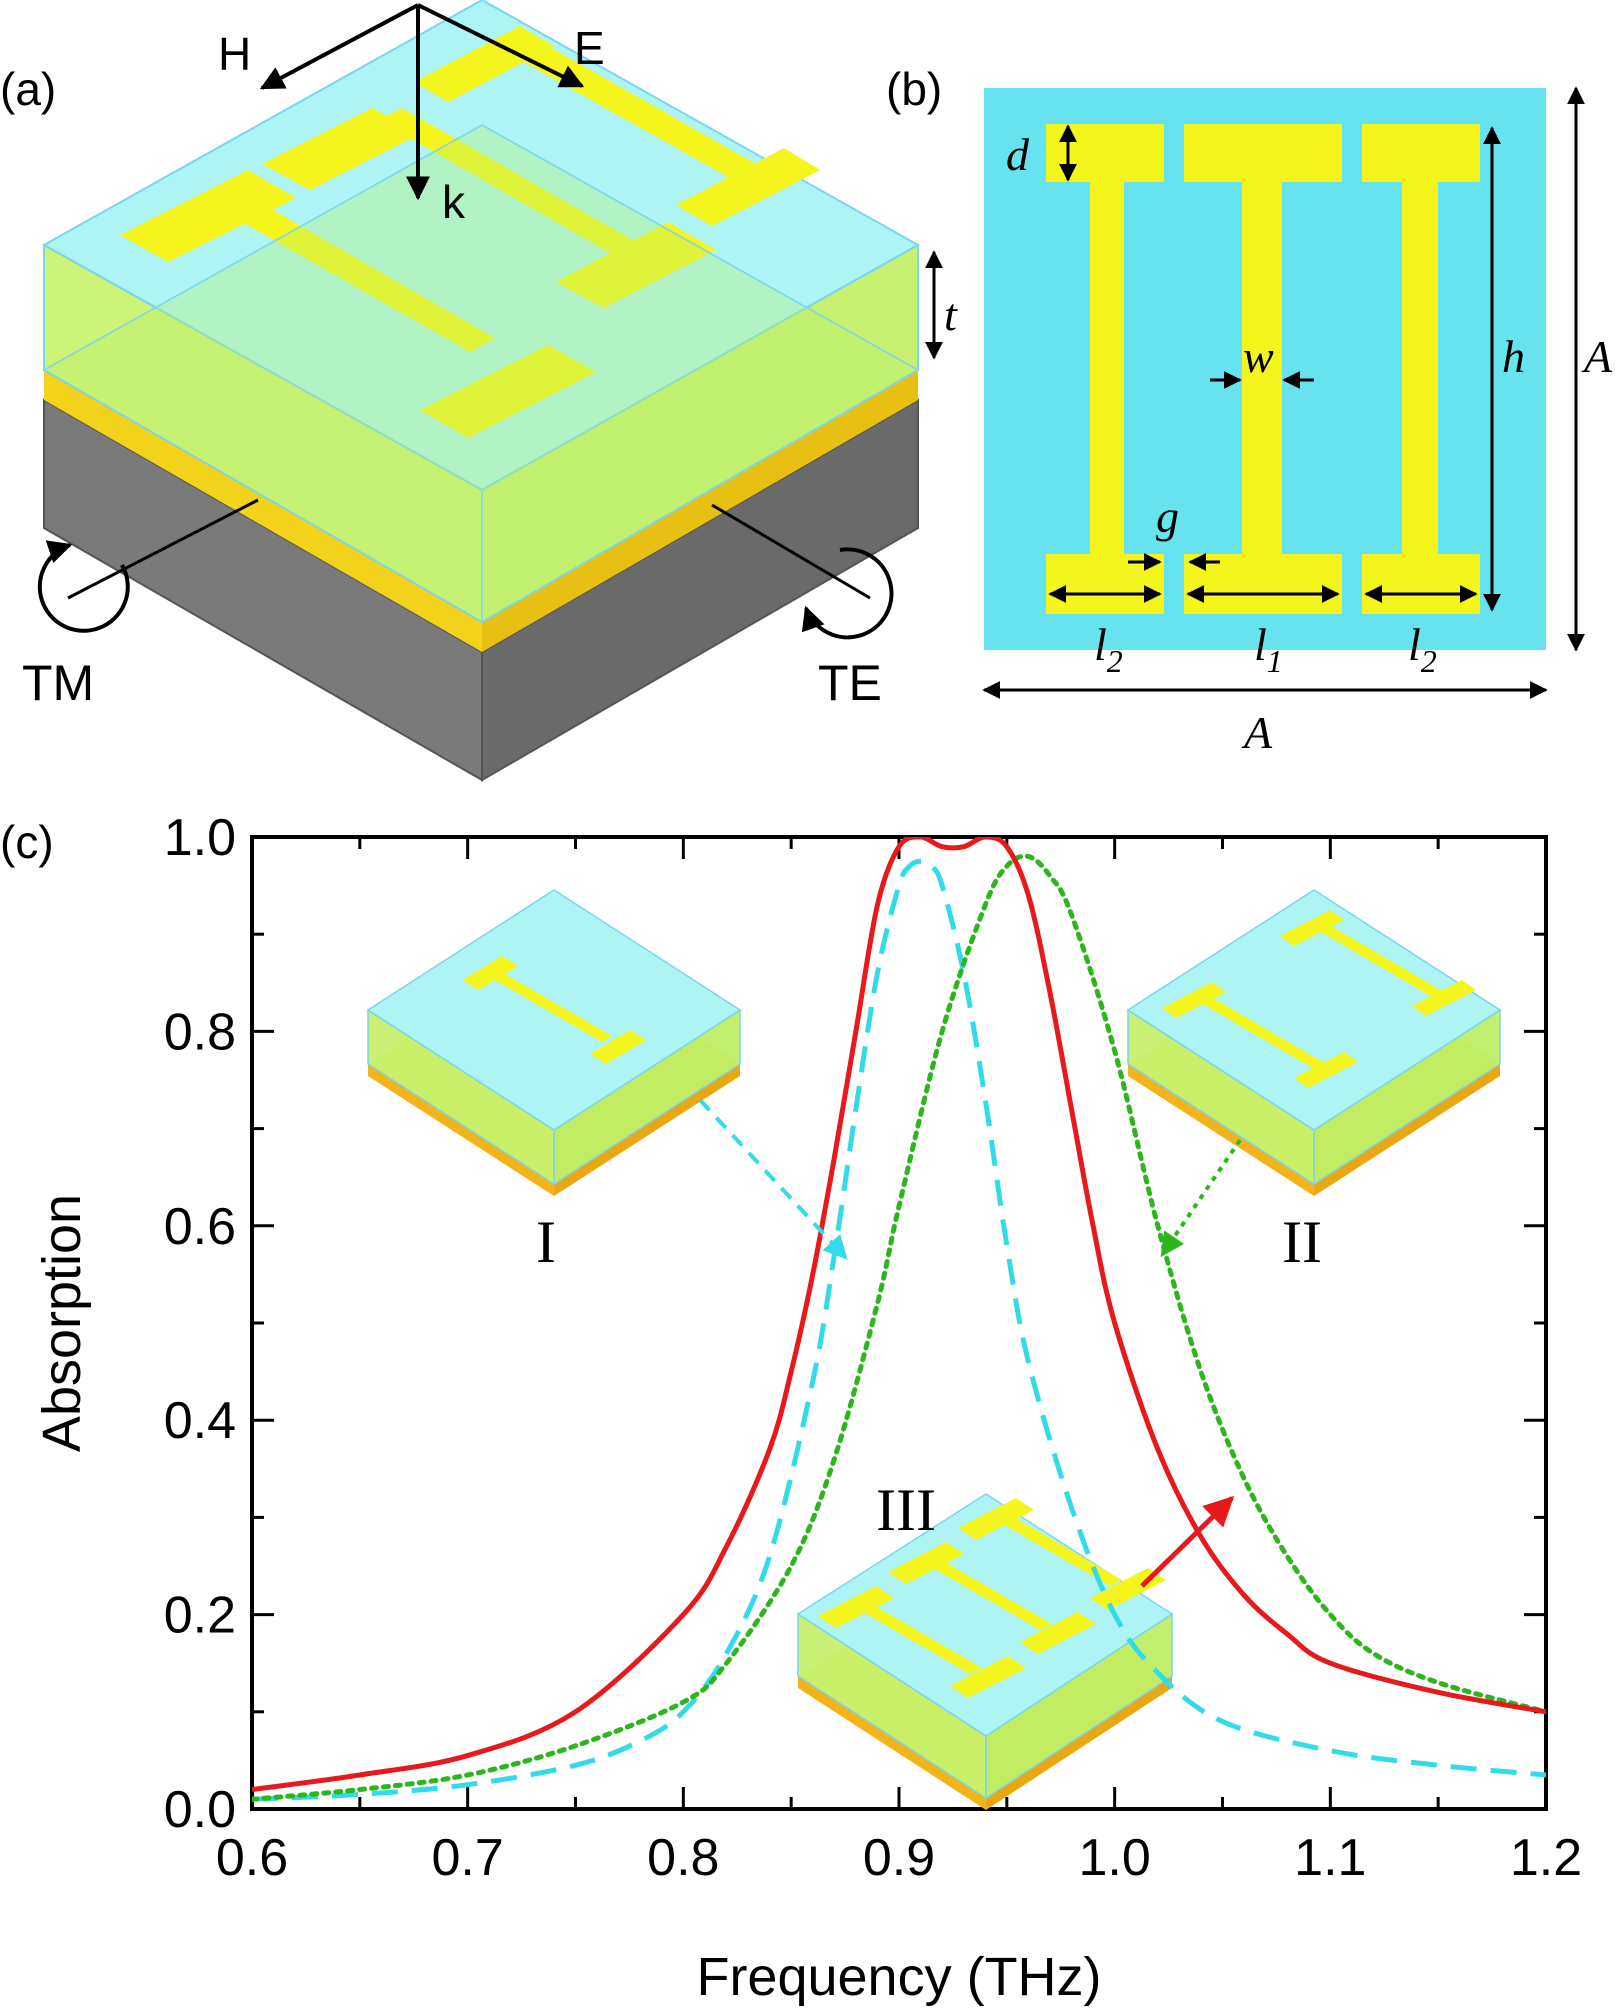 Image resolution: width=1624 pixels, height=2016 pixels. Describe the element at coordinates (200, 1032) in the screenshot. I see `y-tick-label: 0.8` at that location.